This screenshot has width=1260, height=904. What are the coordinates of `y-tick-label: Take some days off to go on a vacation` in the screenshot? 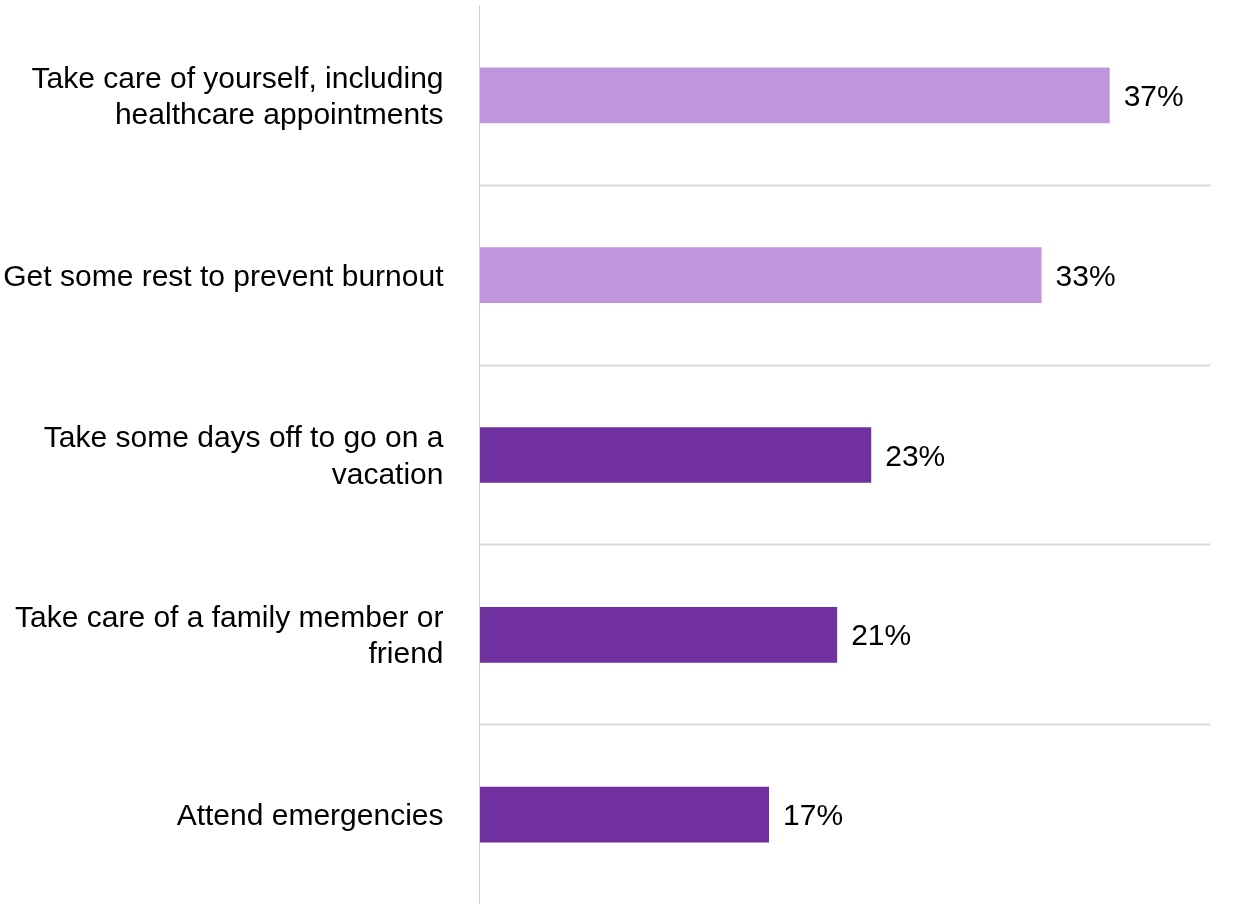 It's located at (243, 455).